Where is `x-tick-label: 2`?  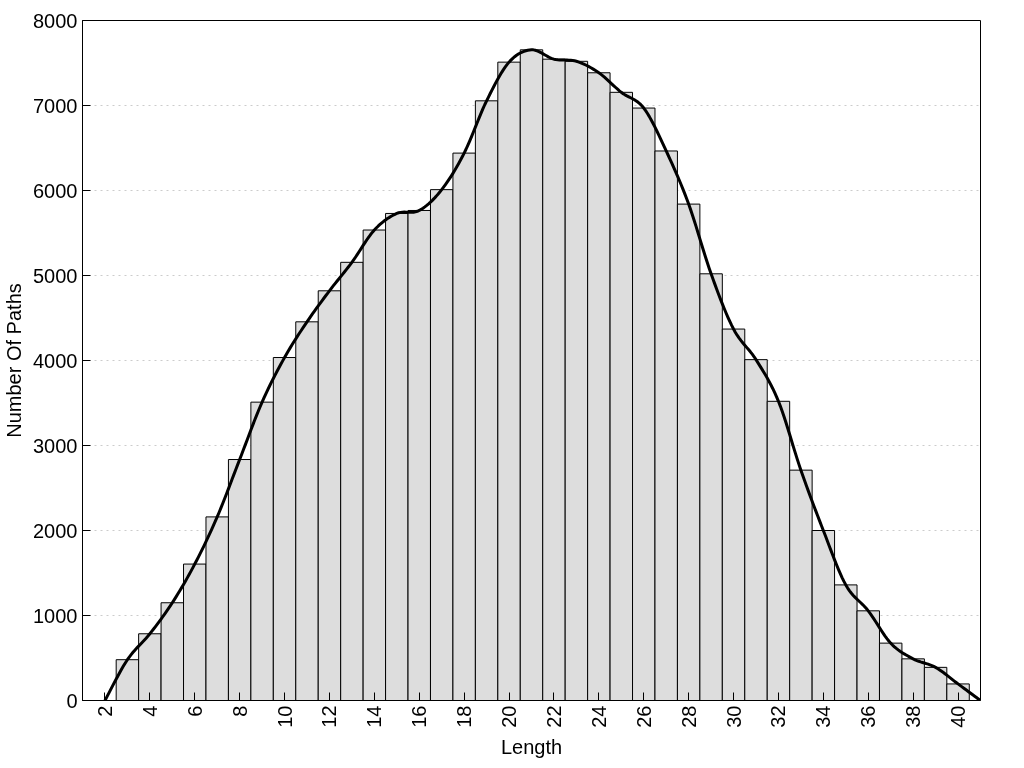 x-tick-label: 2 is located at coordinates (104, 711).